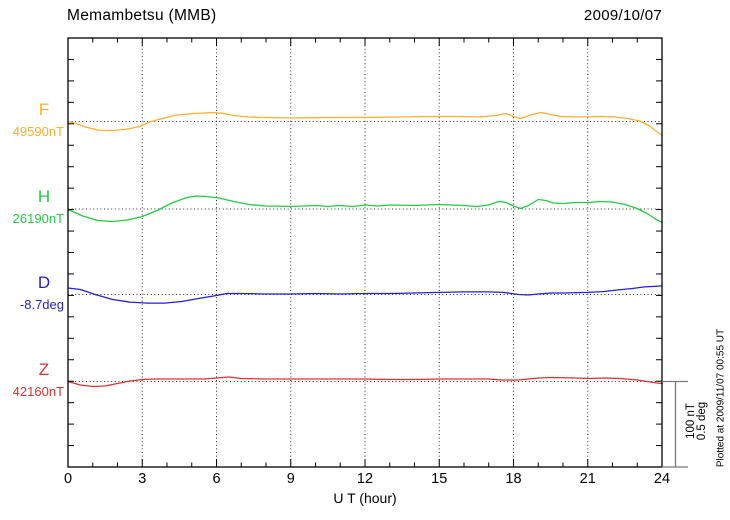 Image resolution: width=730 pixels, height=520 pixels. Describe the element at coordinates (142, 15) in the screenshot. I see `station-title: Memambetsu (MMB)` at that location.